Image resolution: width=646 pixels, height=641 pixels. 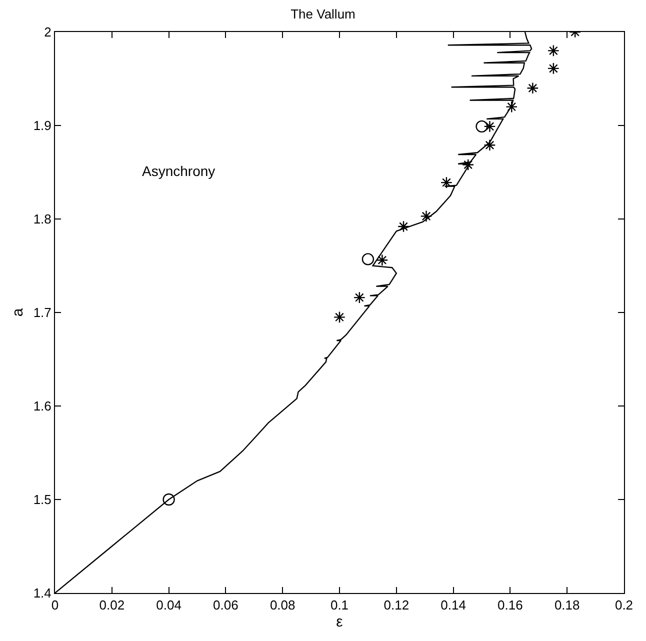 I want to click on x-tick-label: 0.16, so click(x=510, y=605).